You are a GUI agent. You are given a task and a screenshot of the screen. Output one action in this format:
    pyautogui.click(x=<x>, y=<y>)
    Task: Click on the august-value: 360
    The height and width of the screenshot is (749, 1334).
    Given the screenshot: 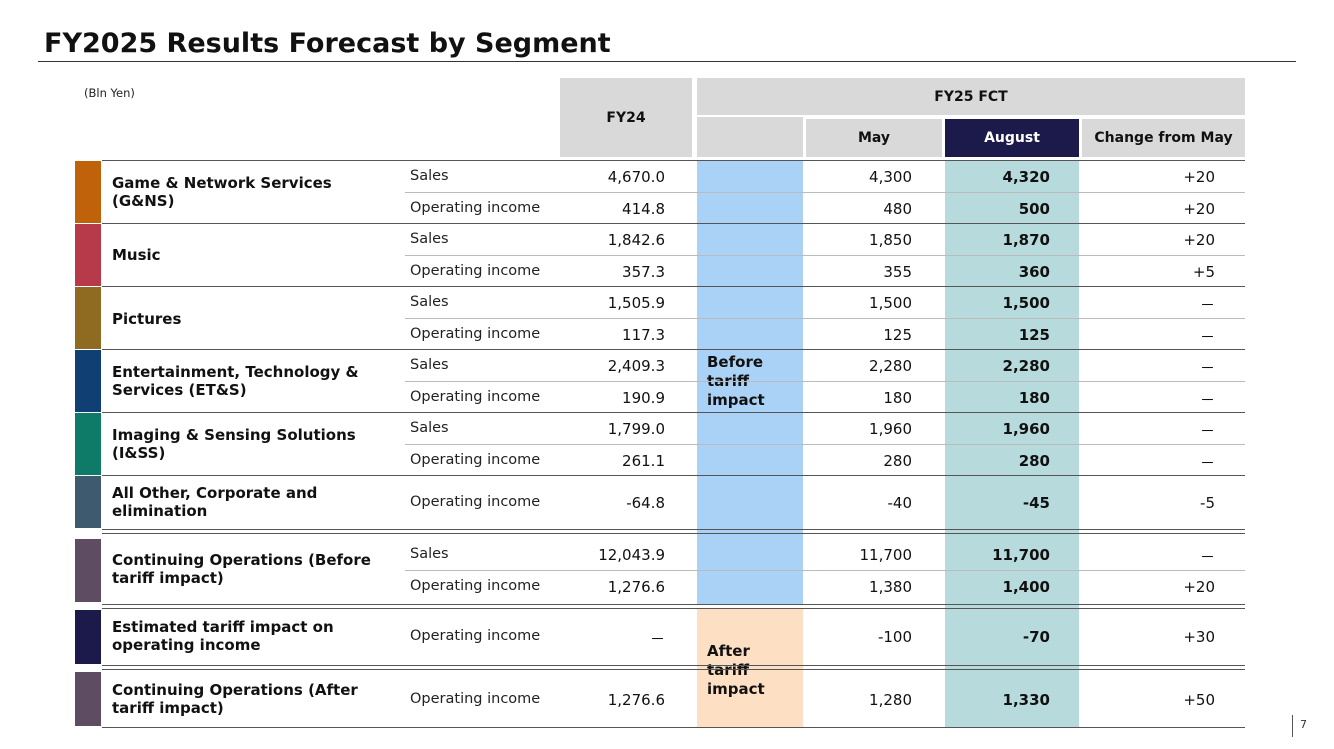 What is the action you would take?
    pyautogui.click(x=1034, y=272)
    